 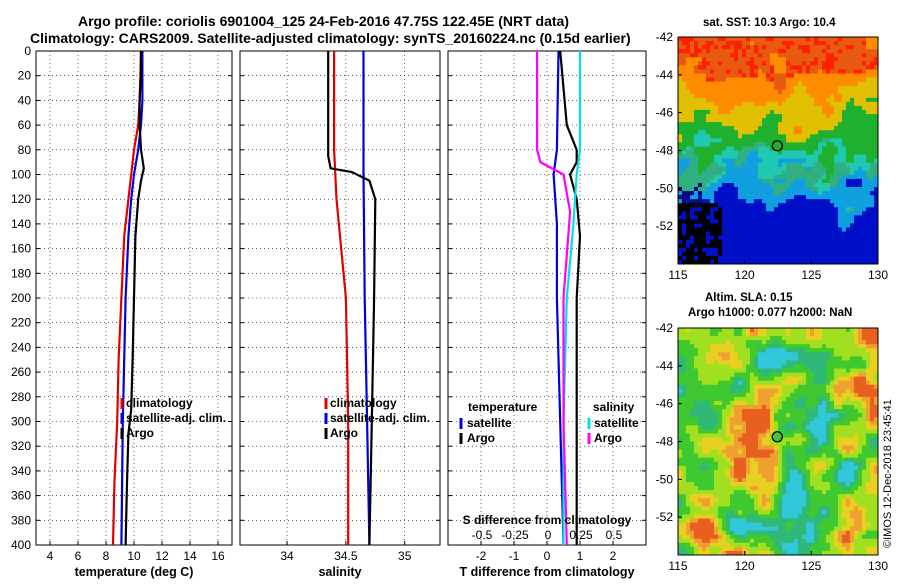 I want to click on x2-tick-label: 0, so click(x=548, y=535).